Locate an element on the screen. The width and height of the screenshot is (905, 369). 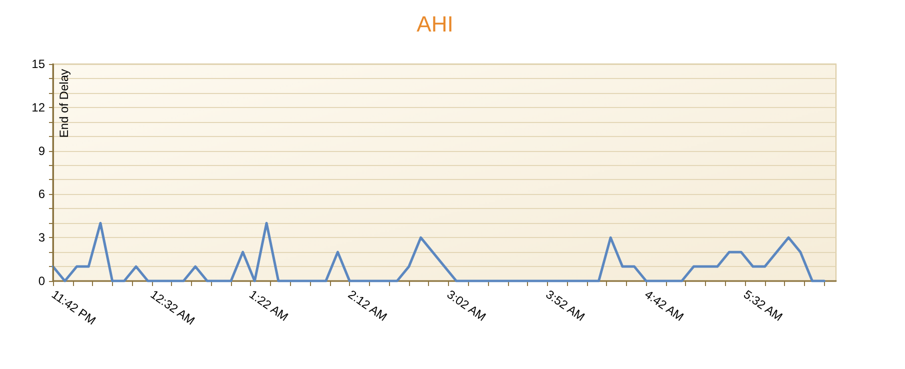
chart-title: AHI is located at coordinates (435, 24).